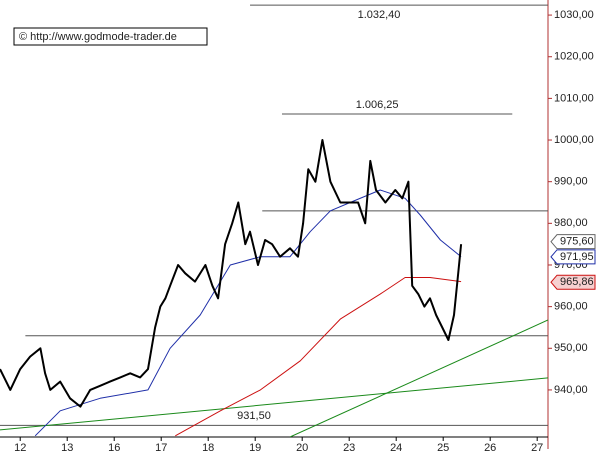 This screenshot has height=455, width=596. I want to click on x-tick-label: 12, so click(20, 448).